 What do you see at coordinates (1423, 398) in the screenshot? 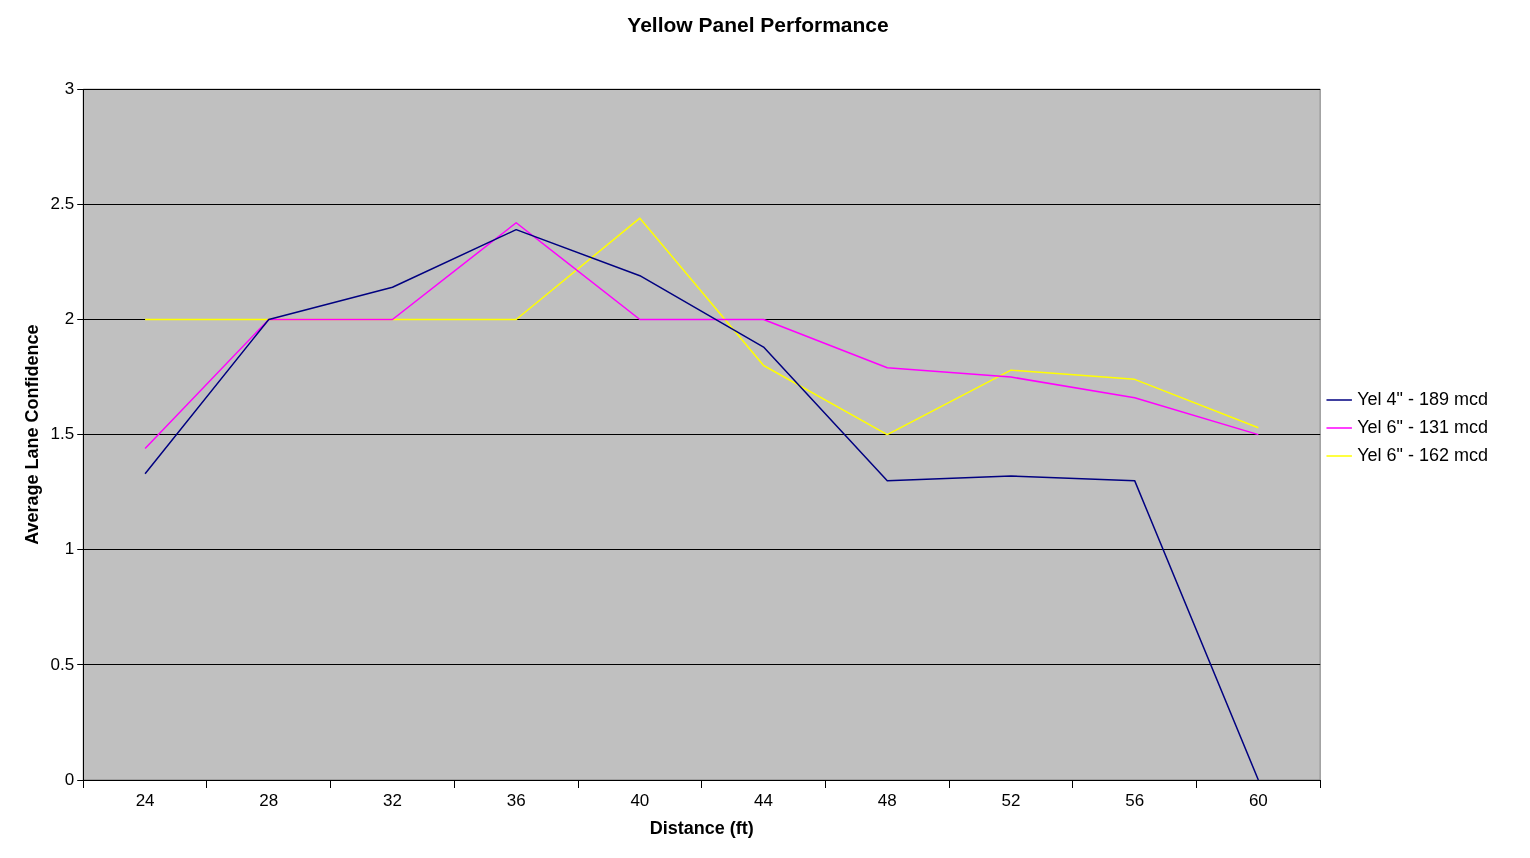
I see `legend-label: Yel 4" - 189 mcd` at bounding box center [1423, 398].